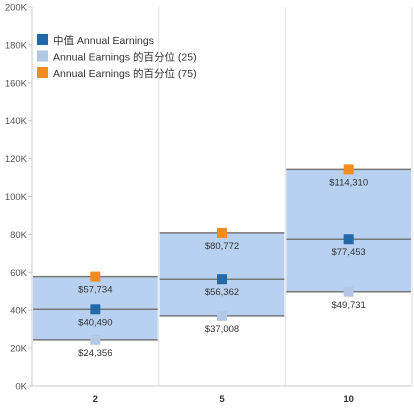  I want to click on y-tick-label: 80K, so click(19, 235).